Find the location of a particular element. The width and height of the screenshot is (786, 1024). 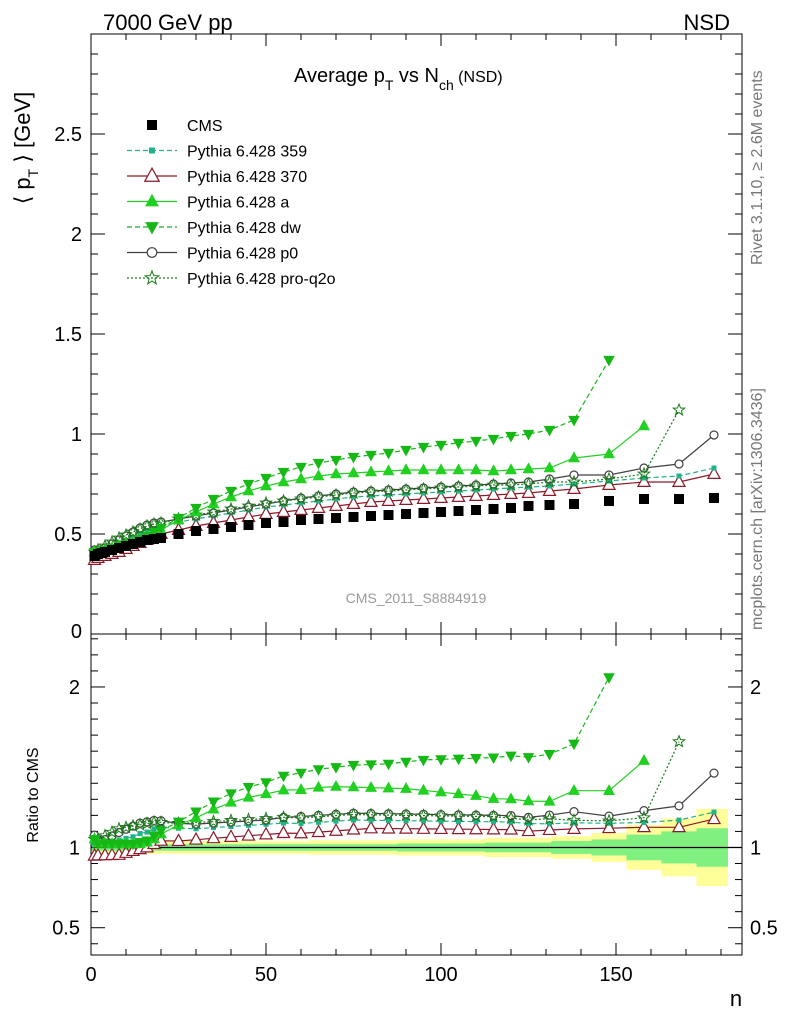

ratio-series-pa is located at coordinates (369, 801).